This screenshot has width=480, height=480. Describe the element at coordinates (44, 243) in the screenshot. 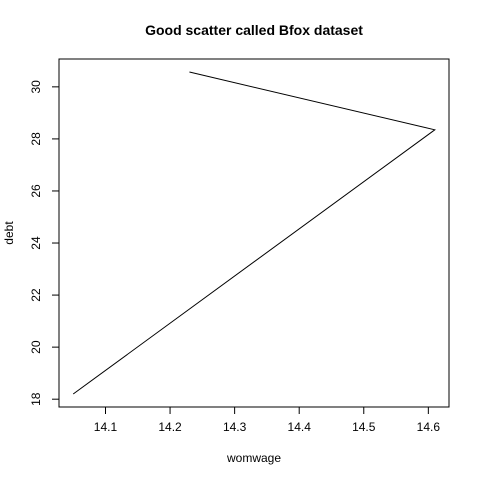

I see `y-axis: 18 20 22 24 26 28 30` at that location.